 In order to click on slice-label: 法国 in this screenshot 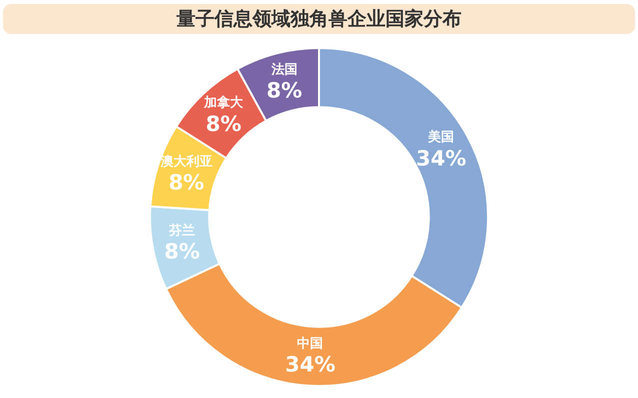, I will do `click(284, 70)`.